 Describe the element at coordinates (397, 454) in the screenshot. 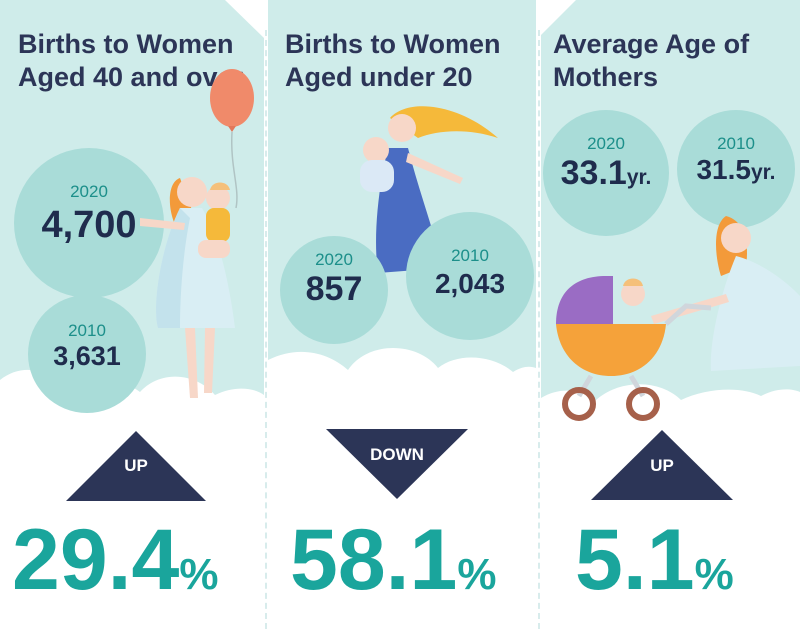

I see `direction-label: DOWN` at that location.